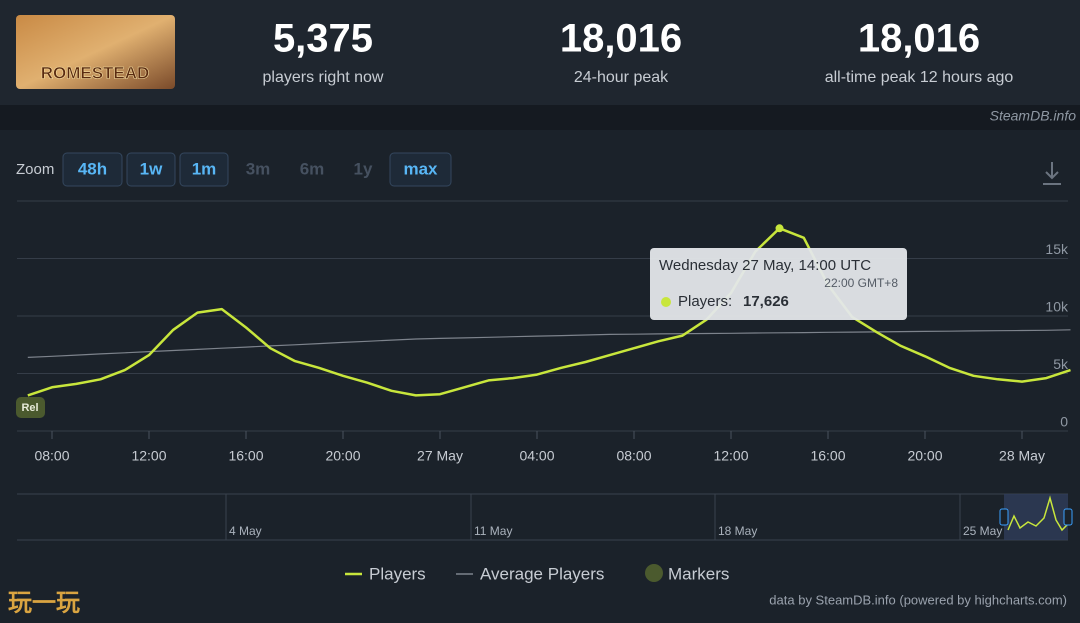  Describe the element at coordinates (861, 283) in the screenshot. I see `tooltip-subtitle: 22:00 GMT+8` at that location.